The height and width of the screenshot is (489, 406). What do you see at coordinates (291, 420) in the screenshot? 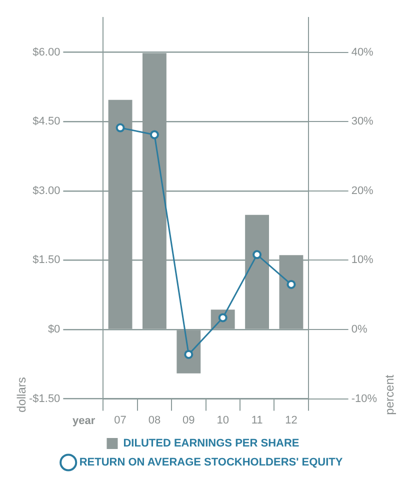
I see `x-tick-label: 12` at bounding box center [291, 420].